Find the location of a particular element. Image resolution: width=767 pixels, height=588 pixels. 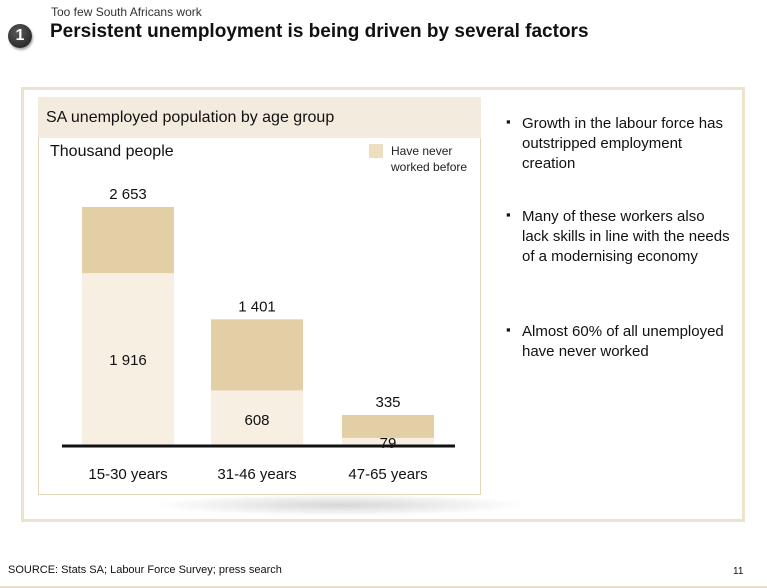

total-label: 1 401 is located at coordinates (257, 306).